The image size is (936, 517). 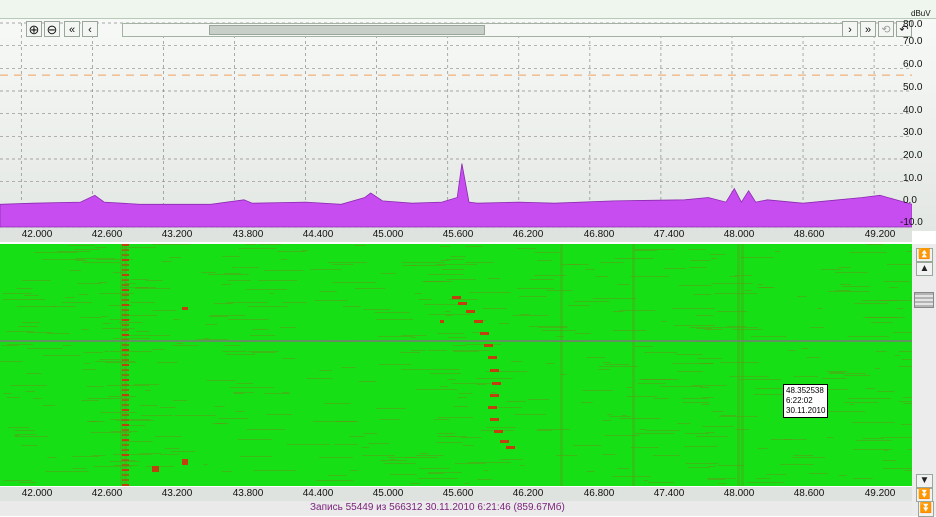 What do you see at coordinates (850, 29) in the screenshot?
I see `scroll-next-button: ›` at bounding box center [850, 29].